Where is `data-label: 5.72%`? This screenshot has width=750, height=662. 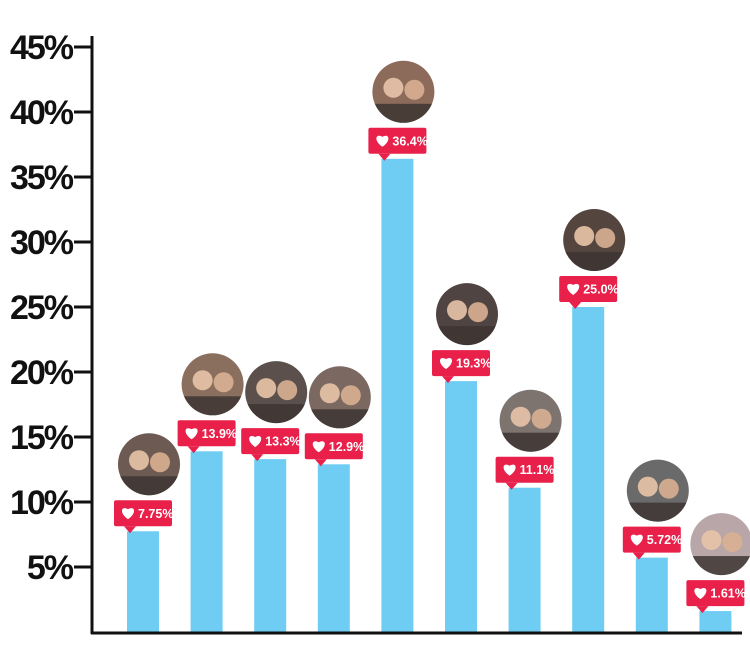
data-label: 5.72% is located at coordinates (664, 540).